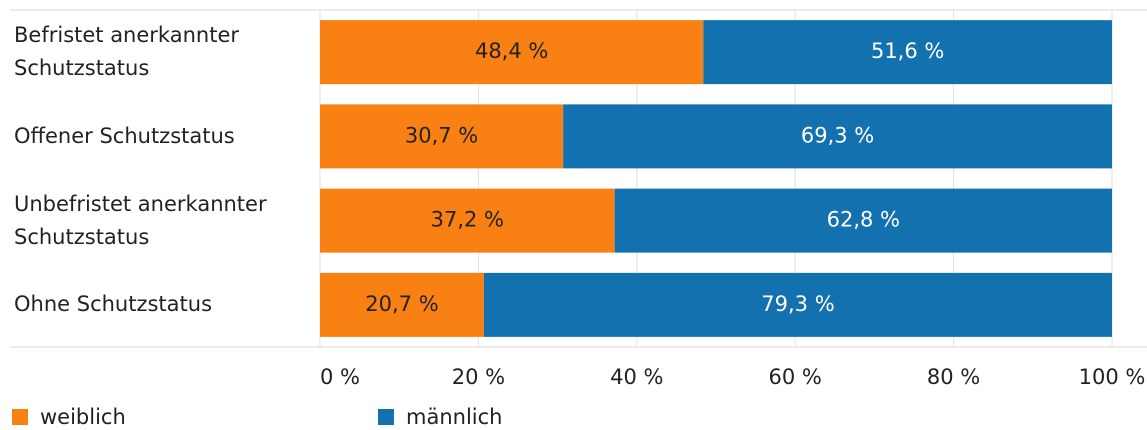 The width and height of the screenshot is (1147, 430). I want to click on data-label: 48,4 %, so click(511, 51).